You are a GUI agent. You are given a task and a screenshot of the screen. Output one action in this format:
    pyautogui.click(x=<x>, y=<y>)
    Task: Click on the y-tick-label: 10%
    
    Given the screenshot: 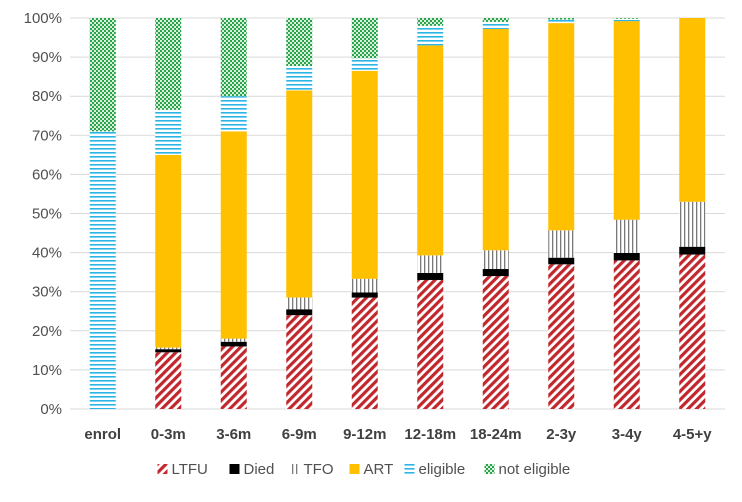 What is the action you would take?
    pyautogui.click(x=47, y=370)
    